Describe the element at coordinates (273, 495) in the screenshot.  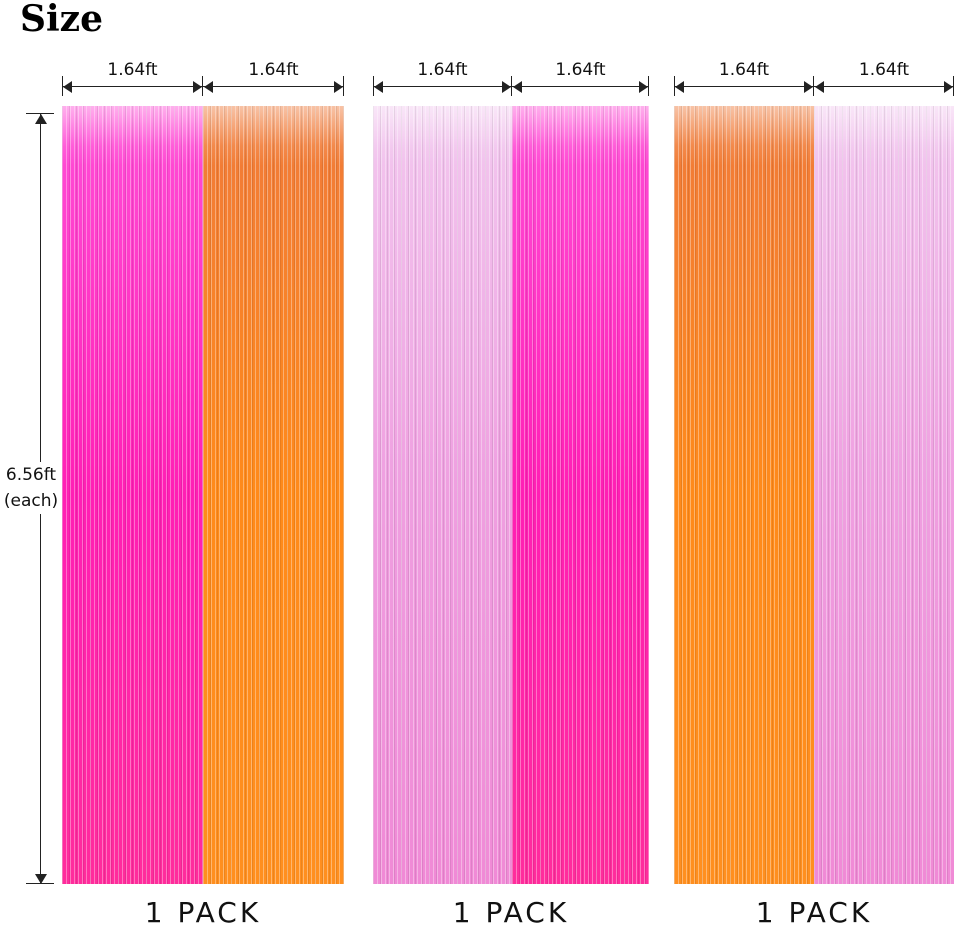
I see `curtain-panel-pack-1-orange` at that location.